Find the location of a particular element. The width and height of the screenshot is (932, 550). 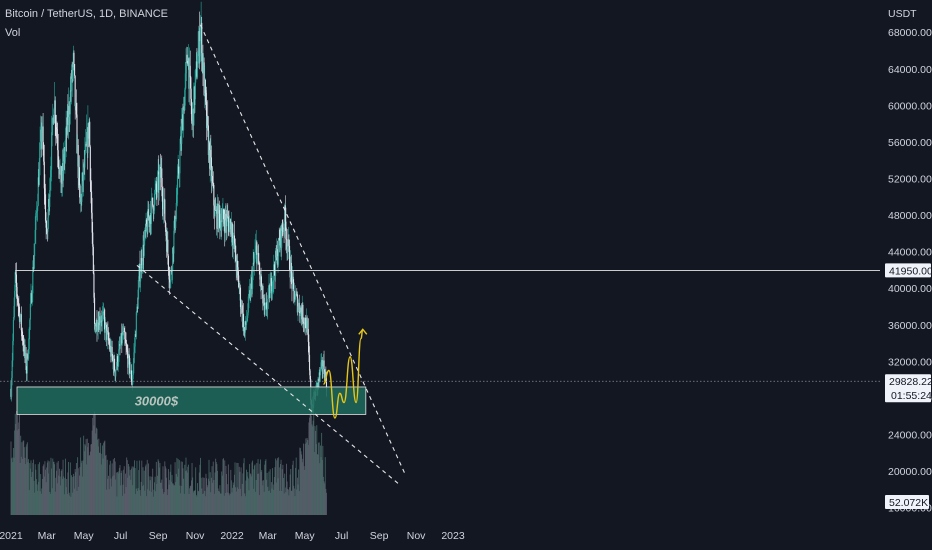

support-zone is located at coordinates (191, 400).